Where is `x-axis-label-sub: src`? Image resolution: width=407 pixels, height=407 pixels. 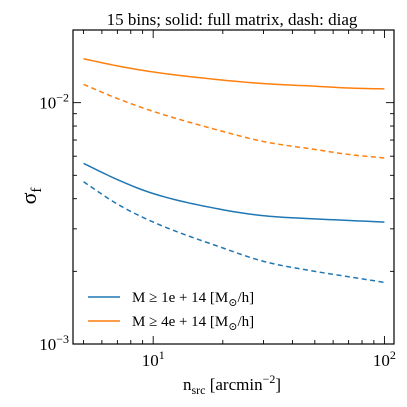
x-axis-label-sub: src is located at coordinates (198, 390).